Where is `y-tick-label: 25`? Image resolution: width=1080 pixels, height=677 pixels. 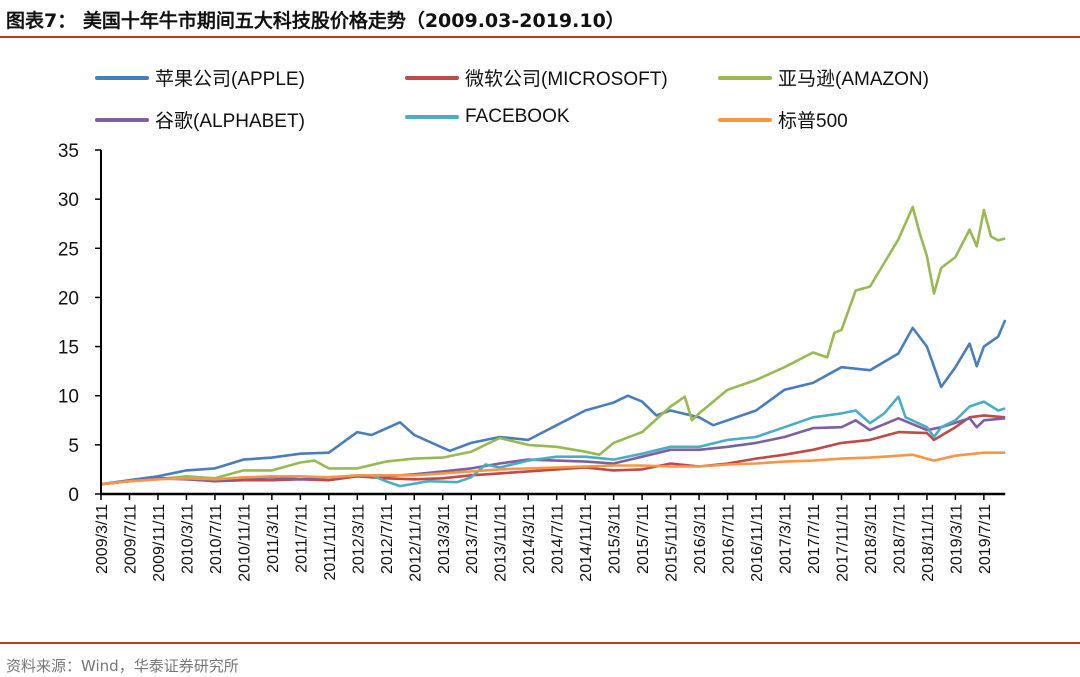 y-tick-label: 25 is located at coordinates (68, 249).